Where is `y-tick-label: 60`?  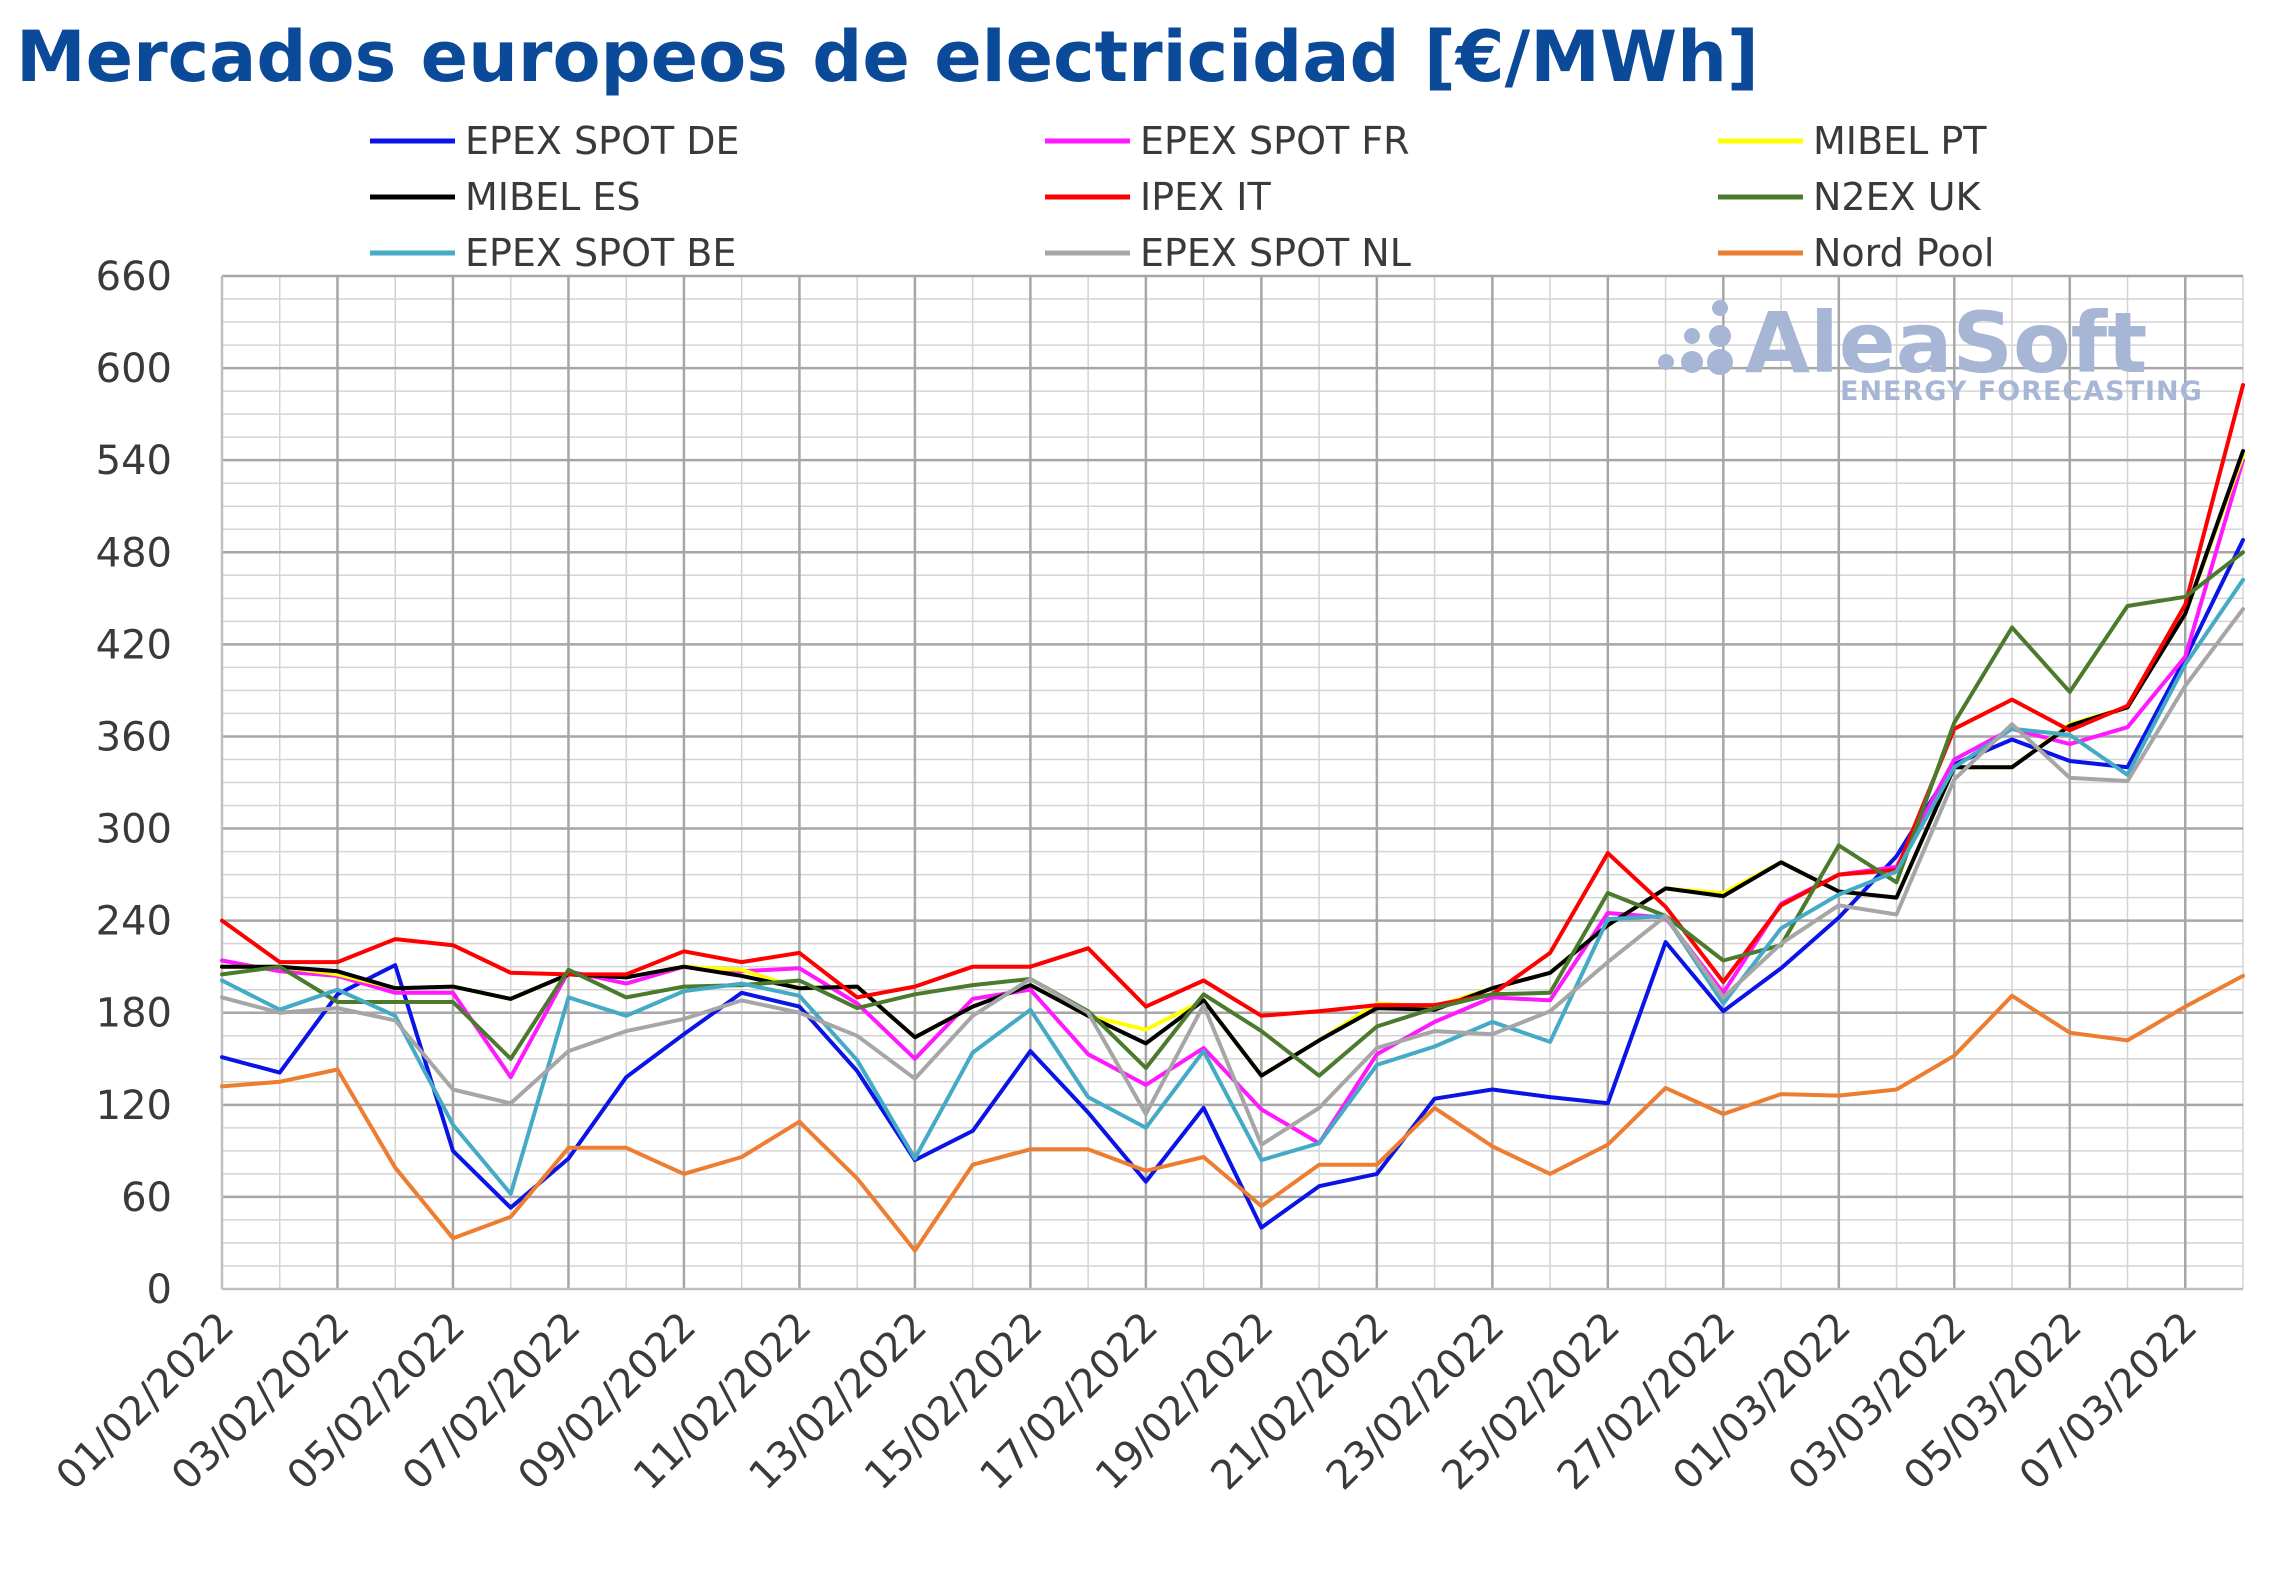
y-tick-label: 60 is located at coordinates (146, 1198).